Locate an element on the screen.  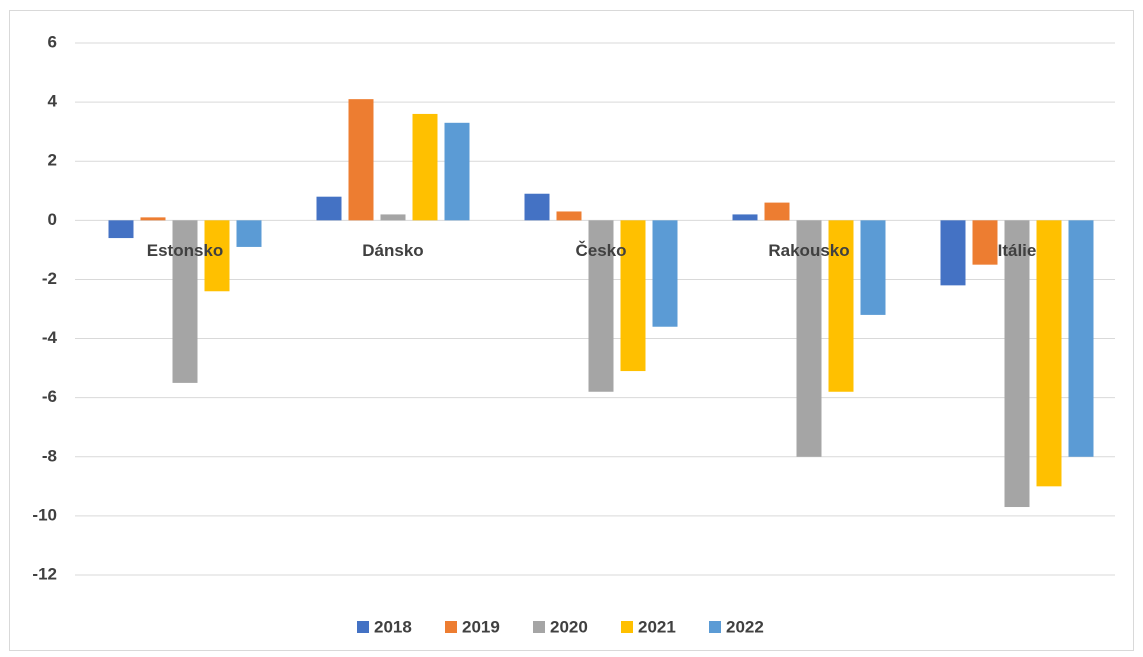
y-tick-label: -8 is located at coordinates (49, 455).